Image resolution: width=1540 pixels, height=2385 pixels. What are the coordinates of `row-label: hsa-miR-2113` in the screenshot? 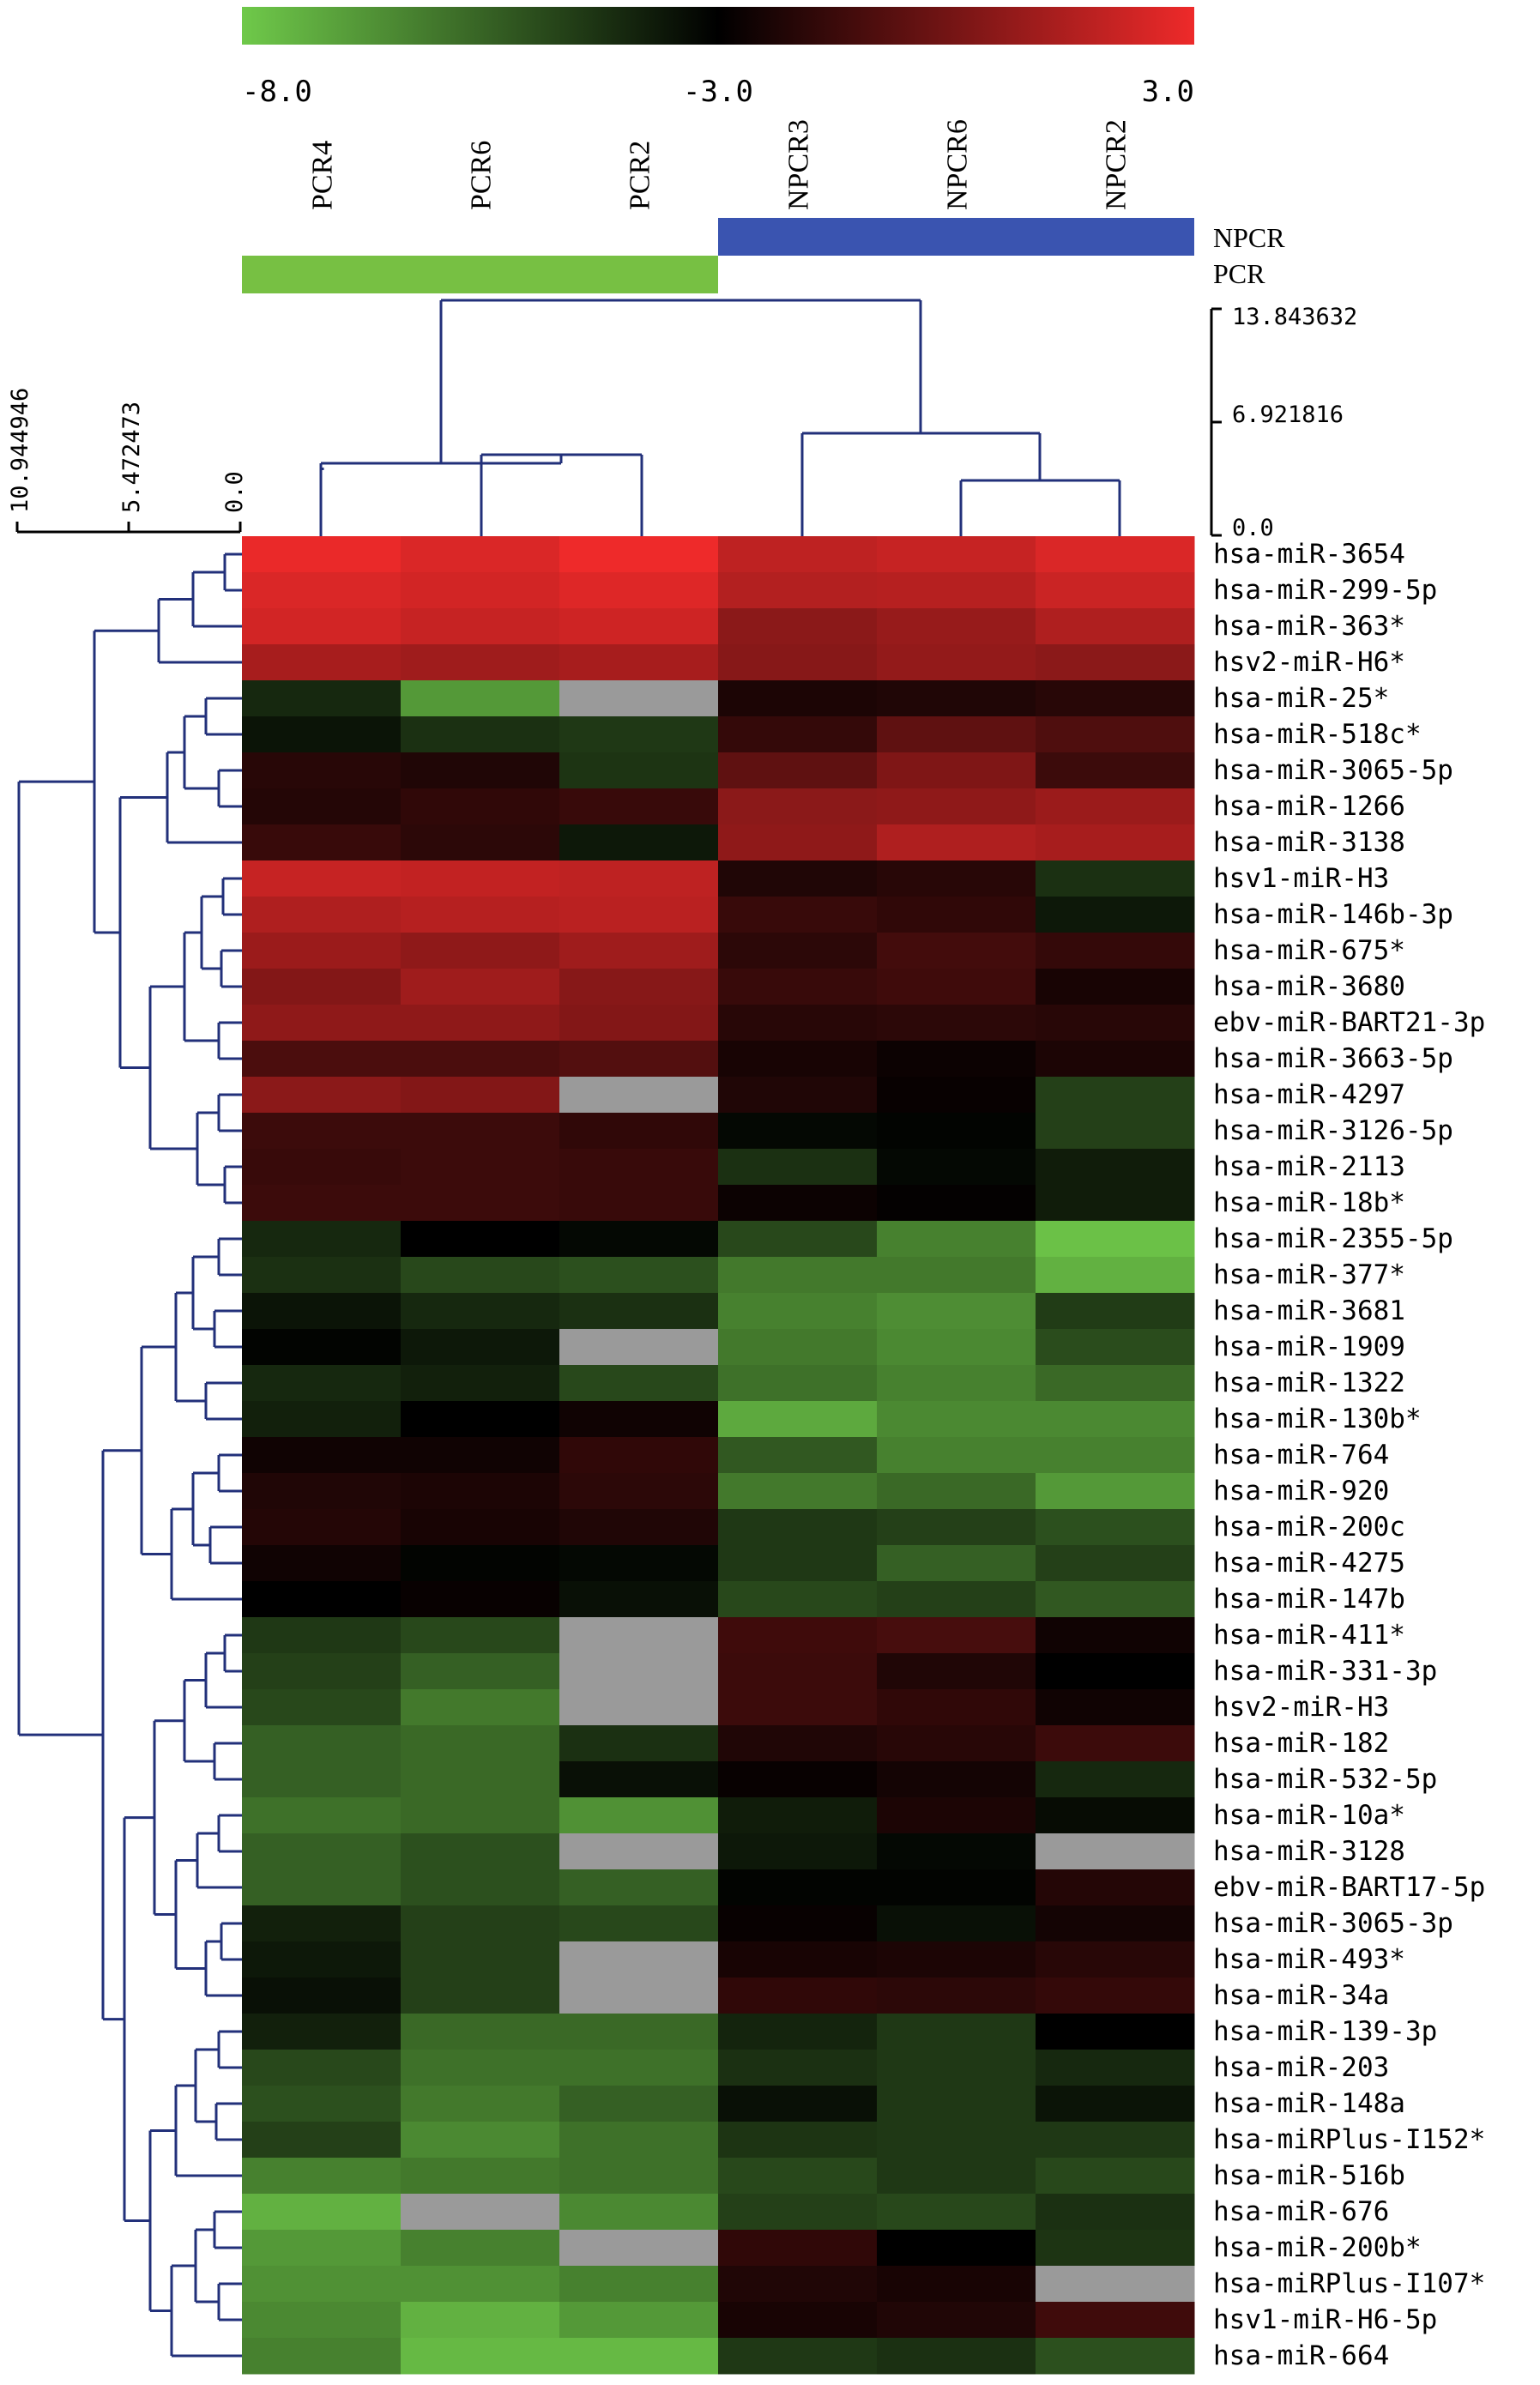 It's located at (1309, 1166).